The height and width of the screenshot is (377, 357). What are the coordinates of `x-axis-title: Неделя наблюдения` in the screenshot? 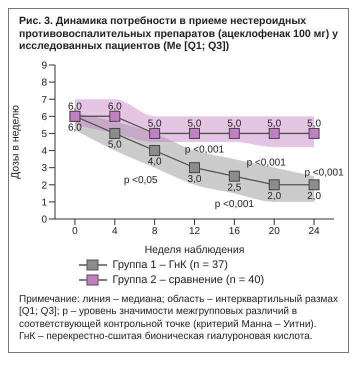 It's located at (194, 250).